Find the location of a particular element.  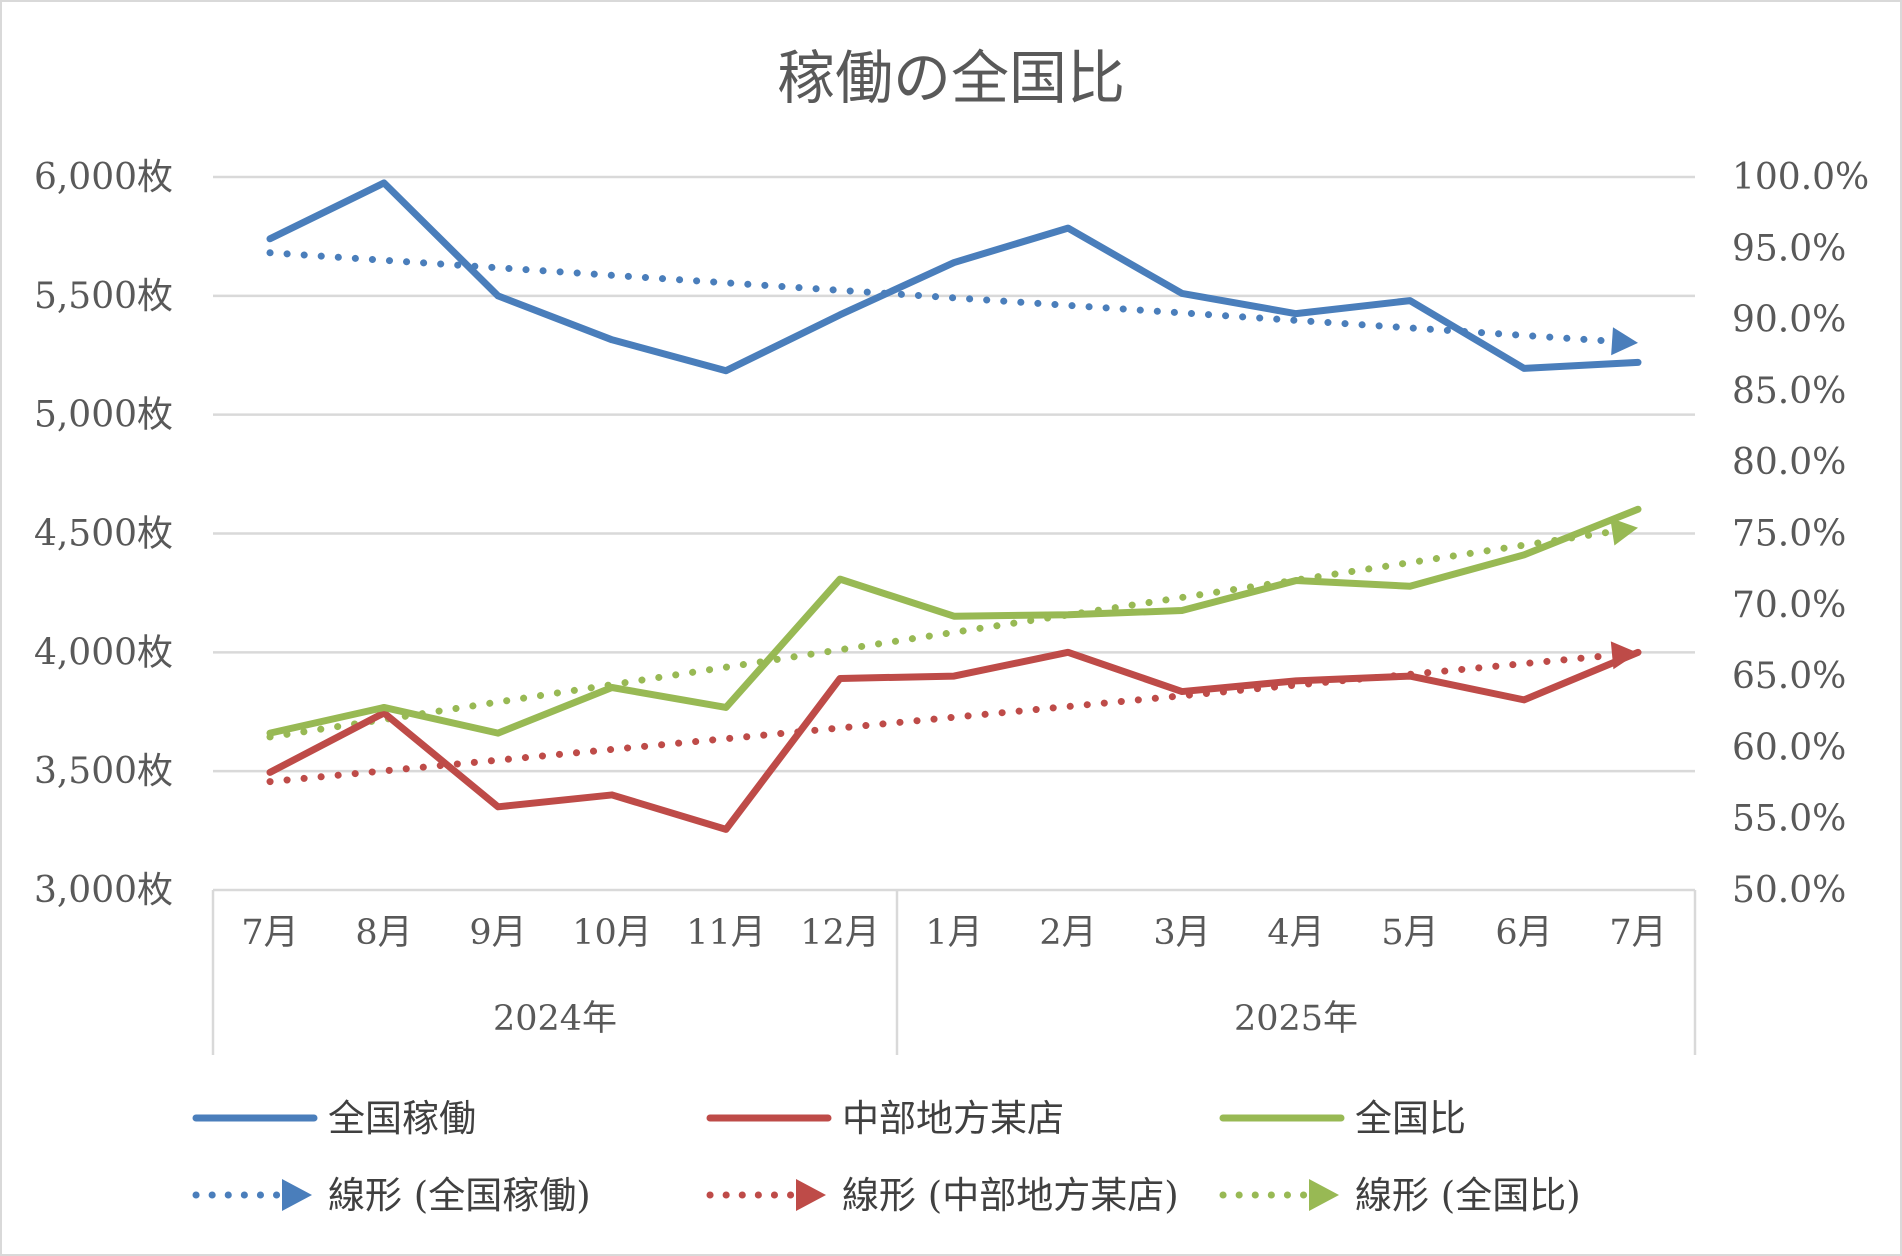

right-tick-label: 90.0% is located at coordinates (1789, 320).